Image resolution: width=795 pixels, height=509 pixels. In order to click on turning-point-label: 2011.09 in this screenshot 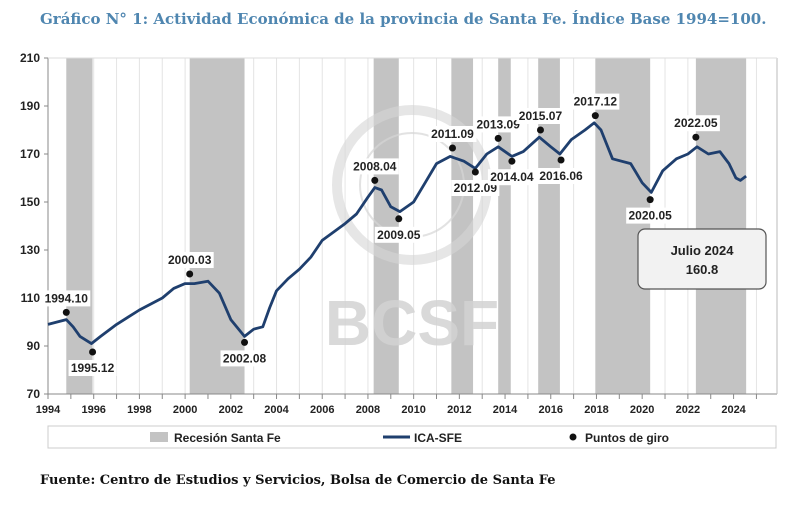, I will do `click(452, 134)`.